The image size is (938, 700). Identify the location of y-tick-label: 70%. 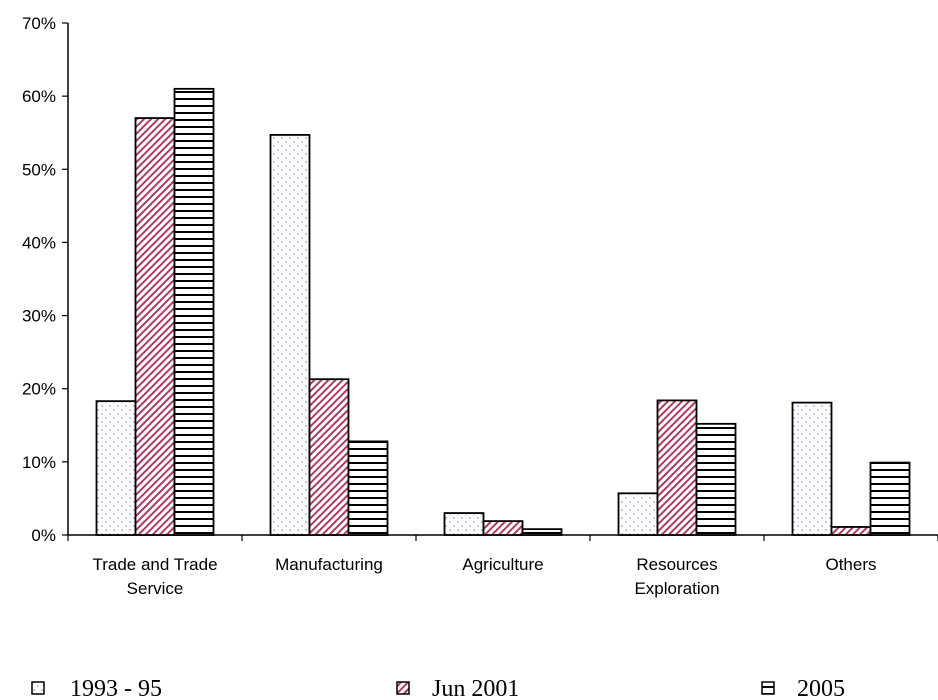
(39, 23).